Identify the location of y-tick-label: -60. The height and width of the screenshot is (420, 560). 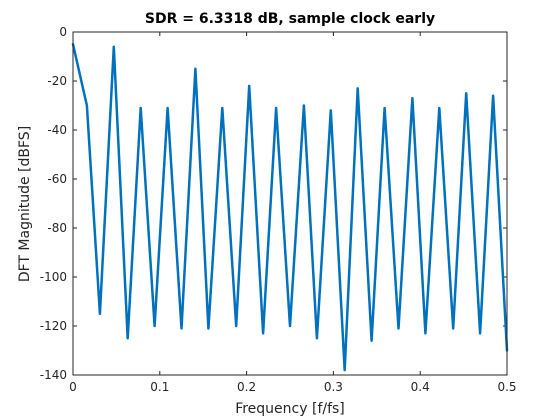
(57, 179).